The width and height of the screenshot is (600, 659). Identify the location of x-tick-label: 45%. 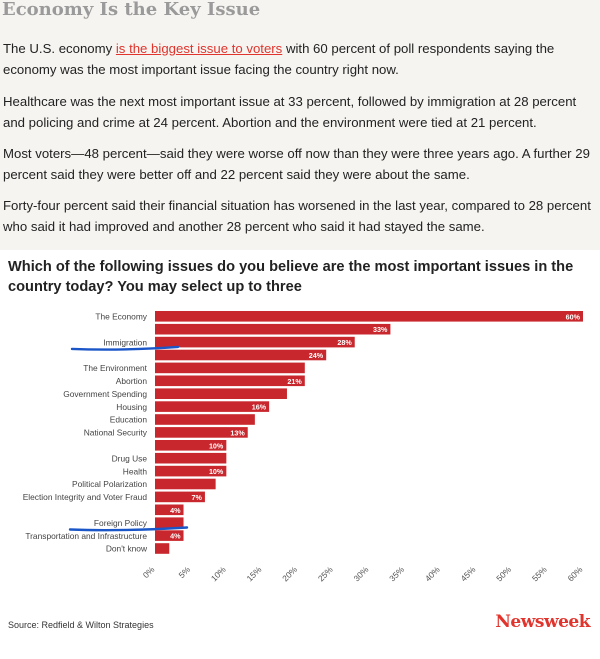
(467, 573).